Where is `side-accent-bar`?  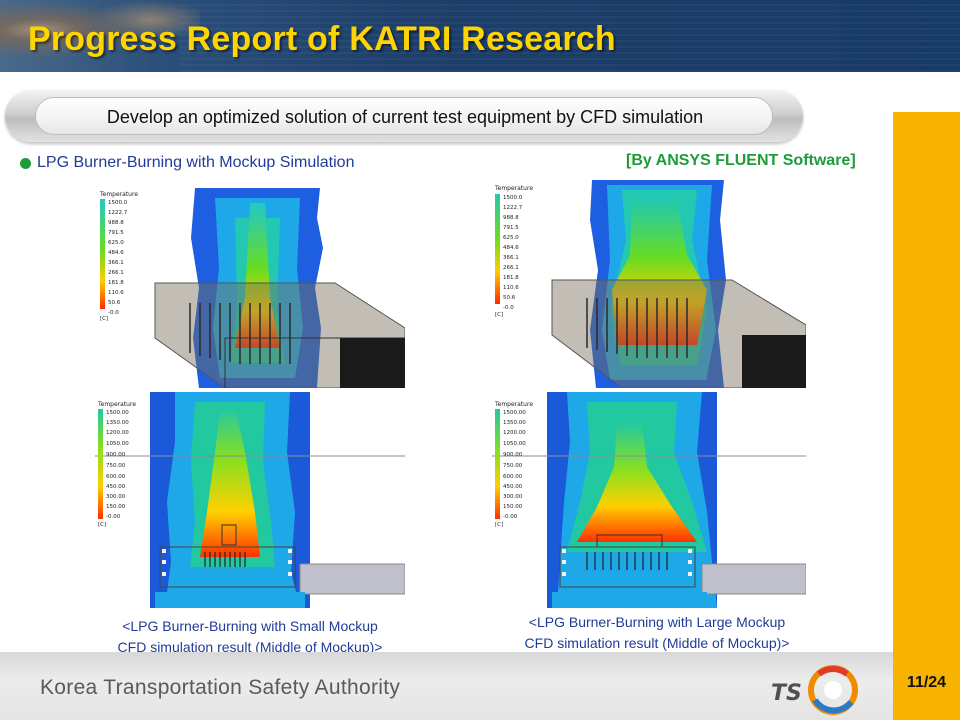
side-accent-bar is located at coordinates (926, 382).